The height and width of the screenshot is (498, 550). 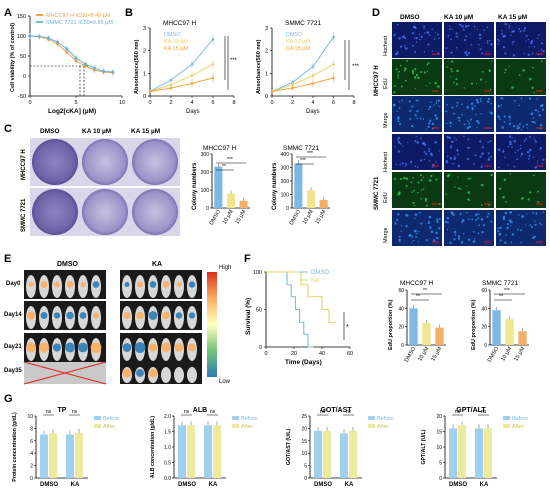 What do you see at coordinates (294, 35) in the screenshot?
I see `panel-b-right-legend-dmso: DMSO` at bounding box center [294, 35].